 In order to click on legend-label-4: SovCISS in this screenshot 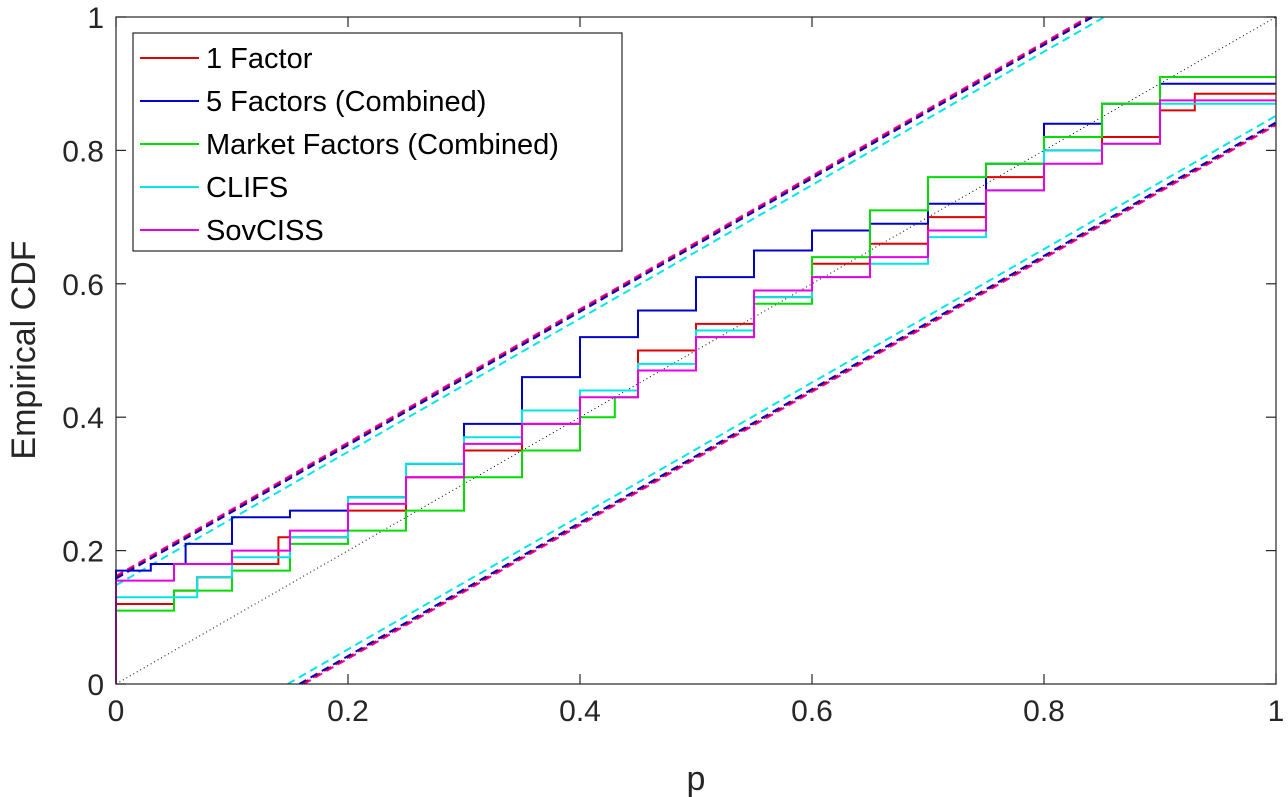, I will do `click(265, 231)`.